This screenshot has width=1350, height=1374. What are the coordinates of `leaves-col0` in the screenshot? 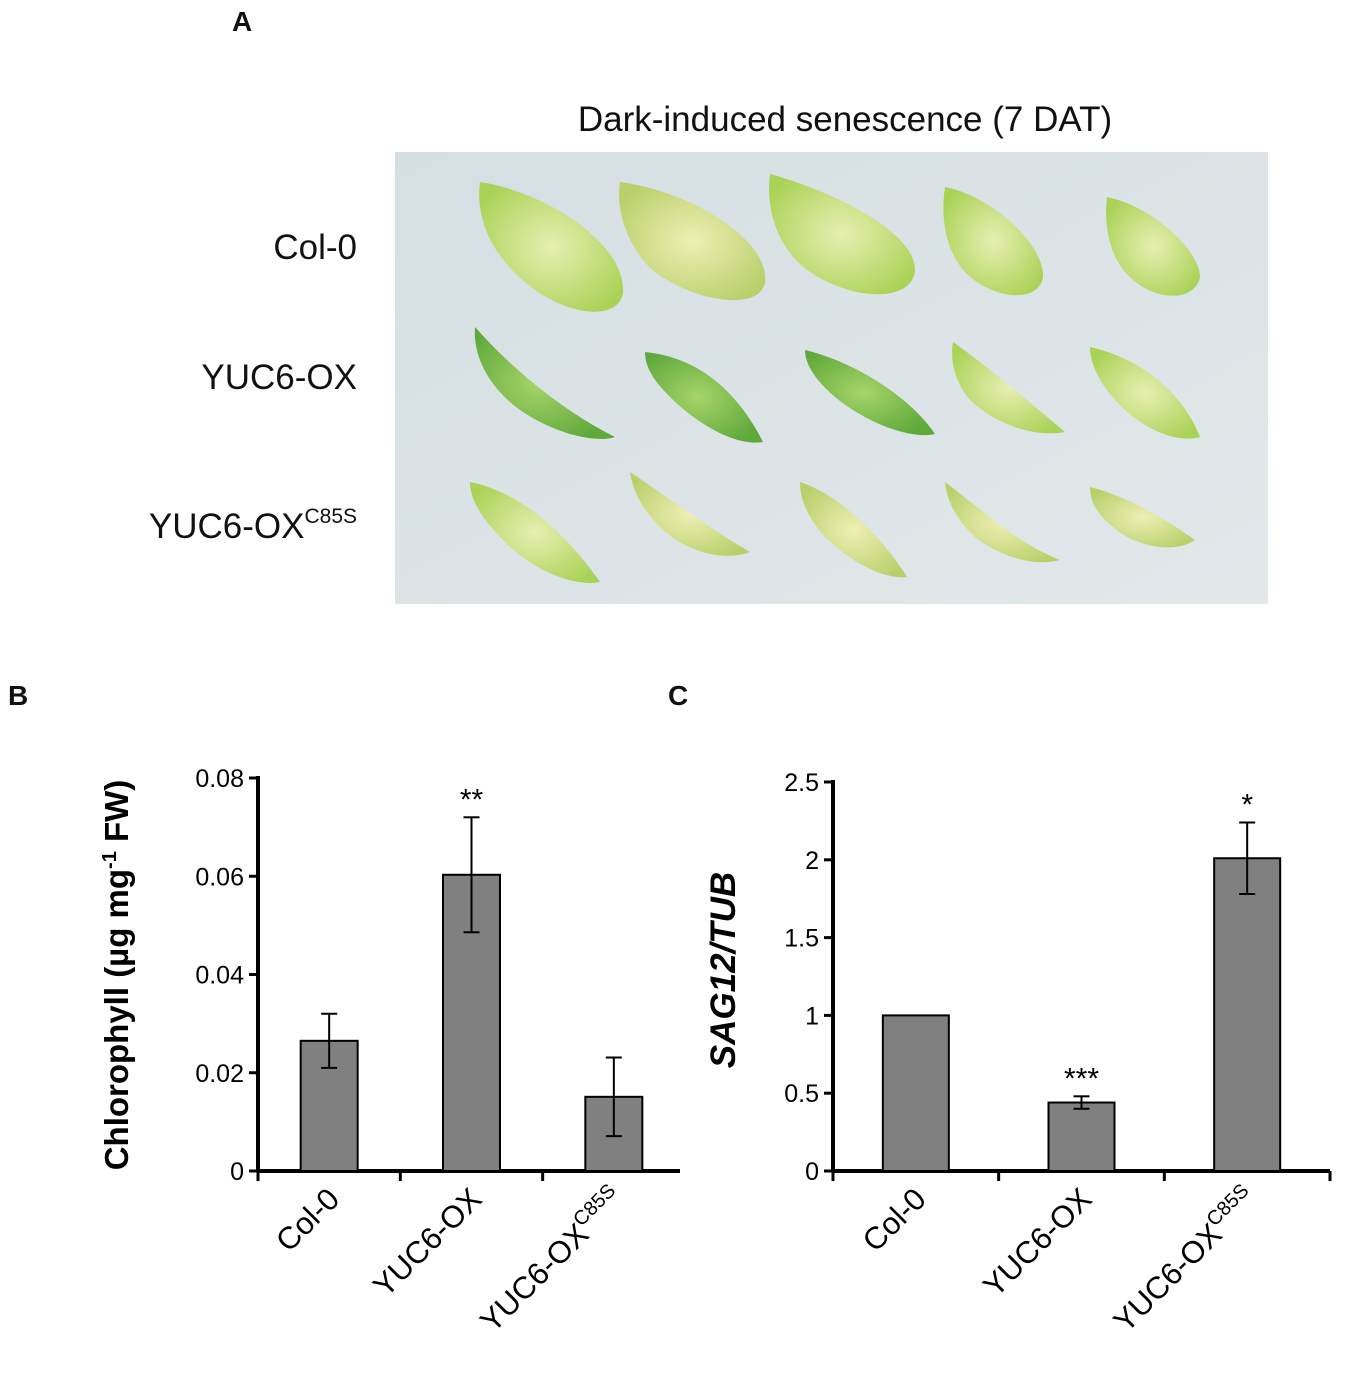 It's located at (839, 243).